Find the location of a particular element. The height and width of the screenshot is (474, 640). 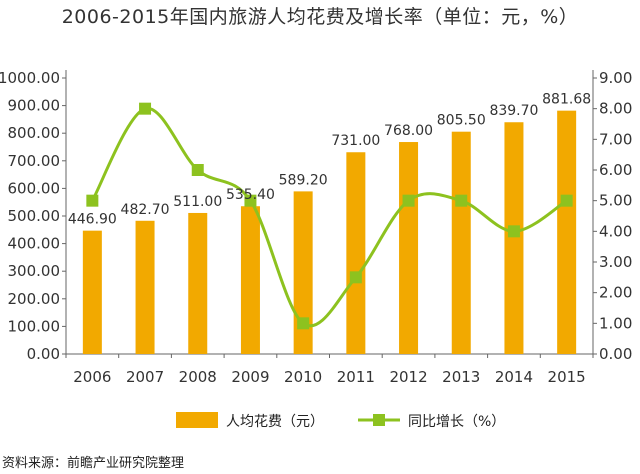

x-tick-label: 2007 is located at coordinates (145, 377).